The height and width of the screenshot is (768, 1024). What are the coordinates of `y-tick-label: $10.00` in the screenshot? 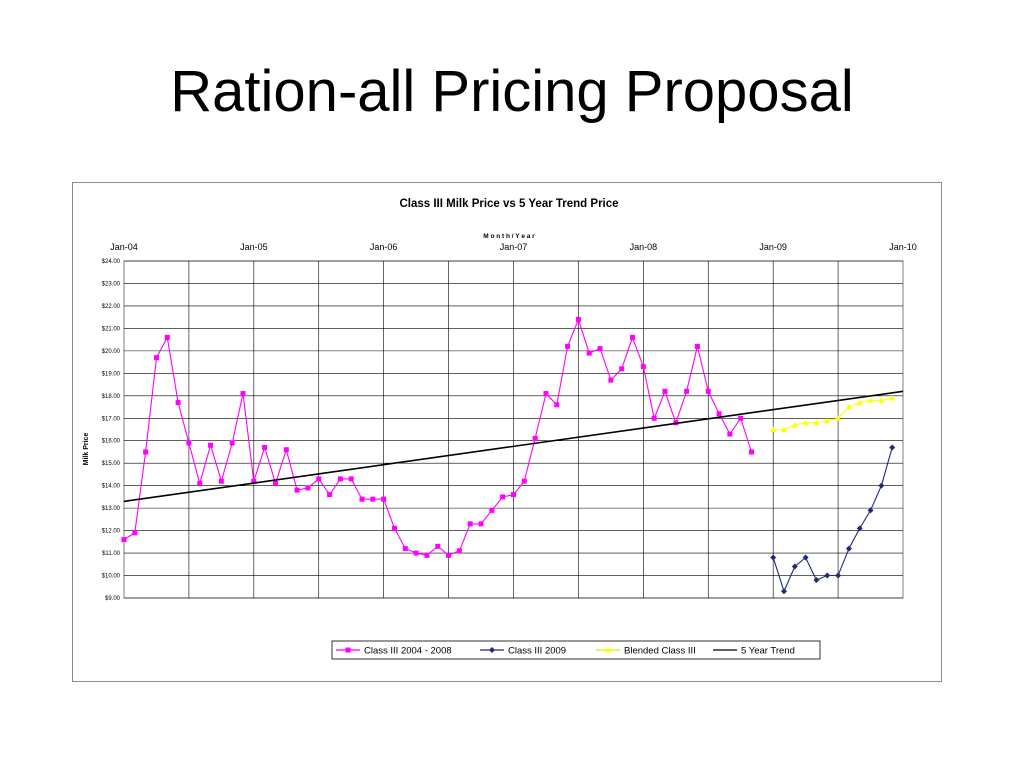 It's located at (111, 577).